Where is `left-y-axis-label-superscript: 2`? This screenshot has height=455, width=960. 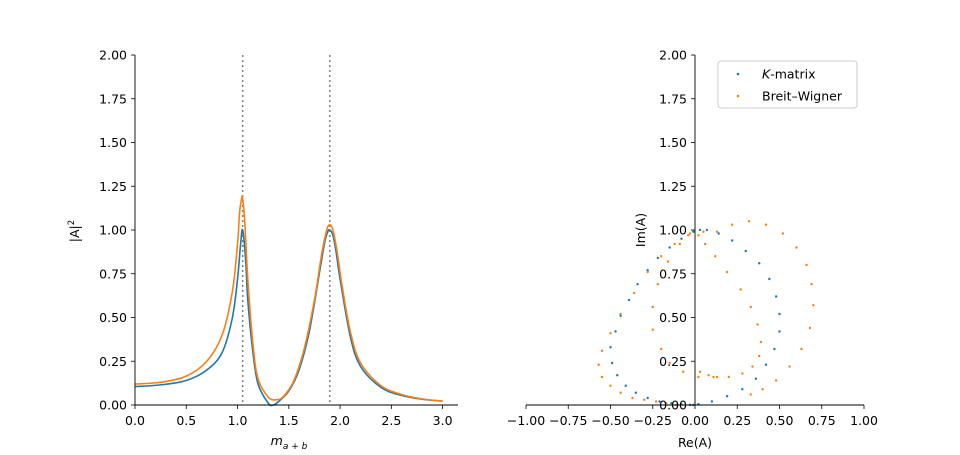 left-y-axis-label-superscript: 2 is located at coordinates (72, 222).